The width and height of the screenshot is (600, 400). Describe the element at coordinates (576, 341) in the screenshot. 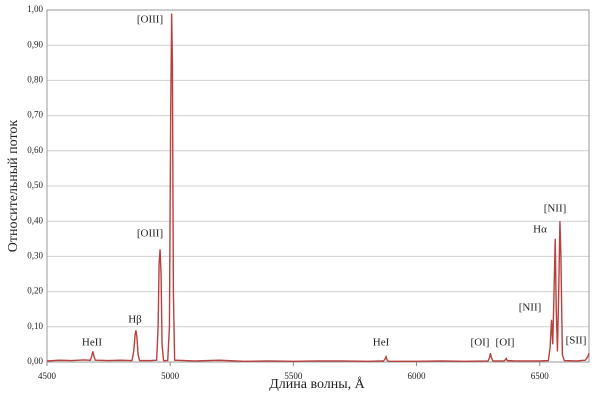

I see `annotation: [SII]` at that location.